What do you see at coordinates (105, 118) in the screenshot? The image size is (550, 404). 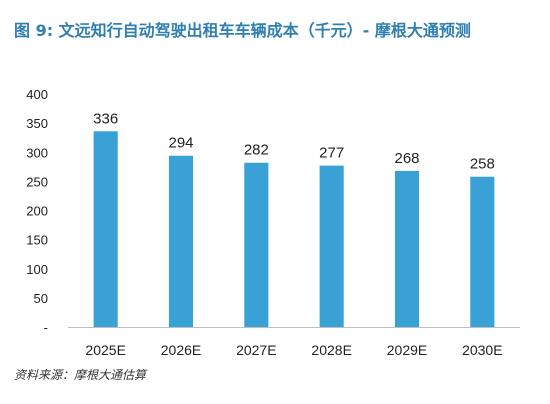 I see `data-label: 336` at bounding box center [105, 118].